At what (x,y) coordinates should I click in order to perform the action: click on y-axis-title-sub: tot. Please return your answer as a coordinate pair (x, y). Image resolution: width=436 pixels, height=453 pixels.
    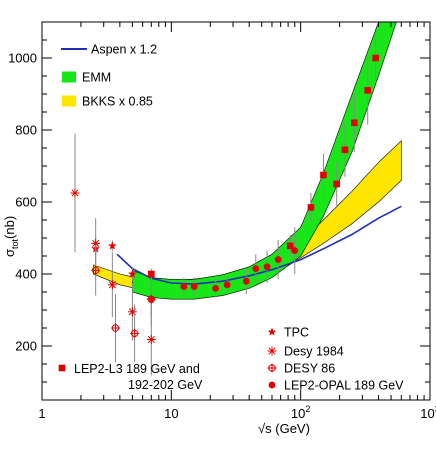
    Looking at the image, I should click on (15, 243).